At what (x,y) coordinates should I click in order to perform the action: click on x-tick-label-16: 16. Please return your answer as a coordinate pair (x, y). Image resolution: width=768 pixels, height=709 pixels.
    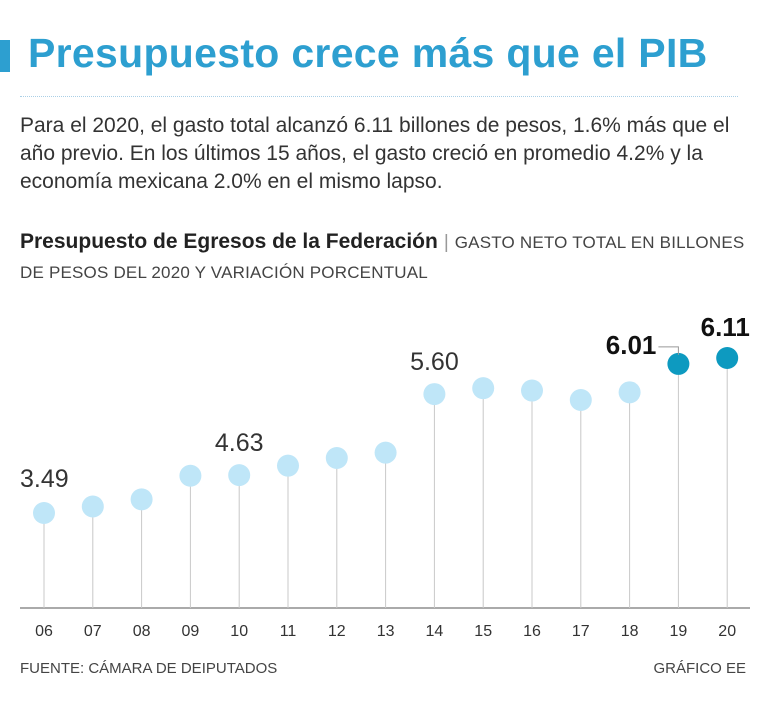
    Looking at the image, I should click on (532, 631).